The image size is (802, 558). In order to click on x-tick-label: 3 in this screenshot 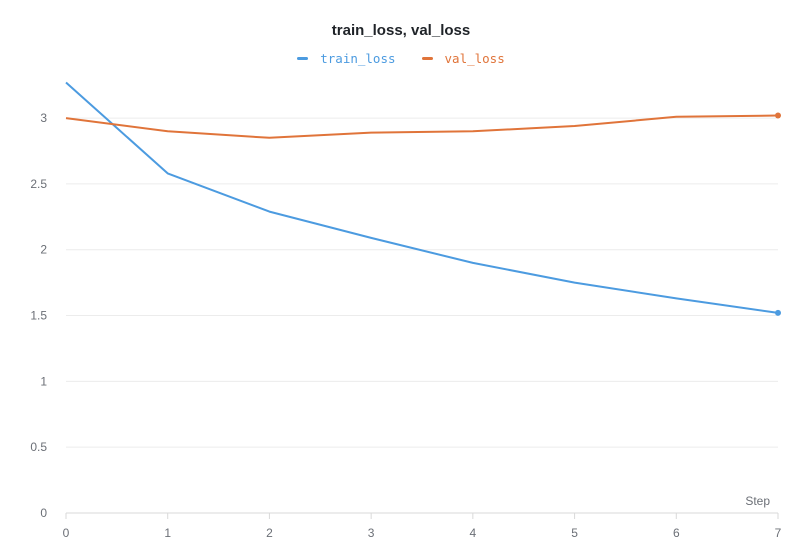, I will do `click(371, 533)`.